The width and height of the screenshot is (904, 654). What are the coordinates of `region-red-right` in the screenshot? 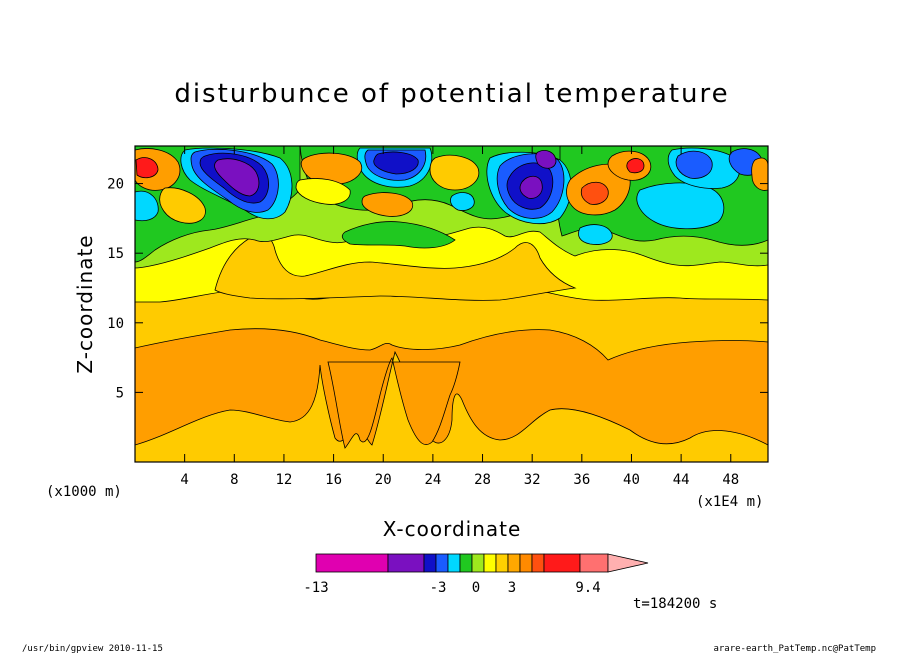 It's located at (594, 193).